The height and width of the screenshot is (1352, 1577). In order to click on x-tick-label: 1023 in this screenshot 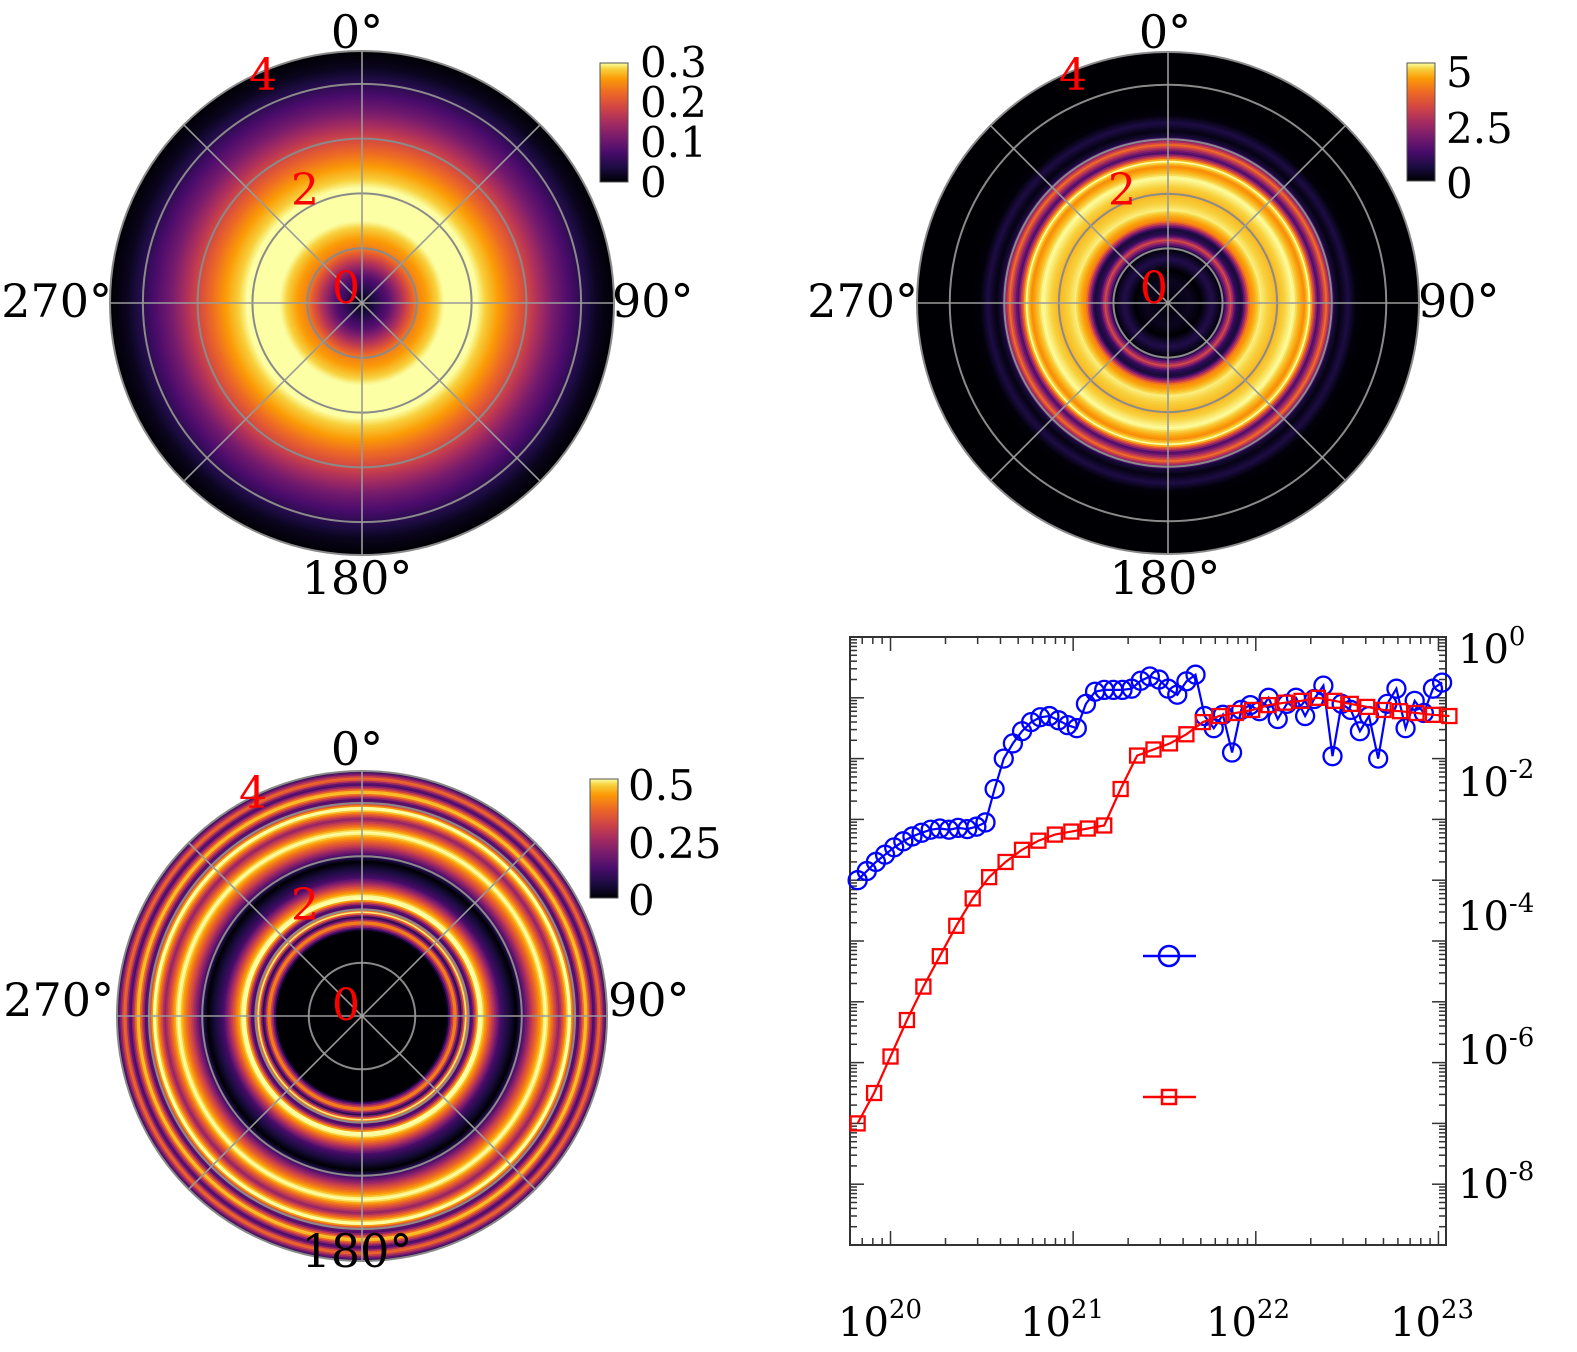, I will do `click(1432, 1320)`.